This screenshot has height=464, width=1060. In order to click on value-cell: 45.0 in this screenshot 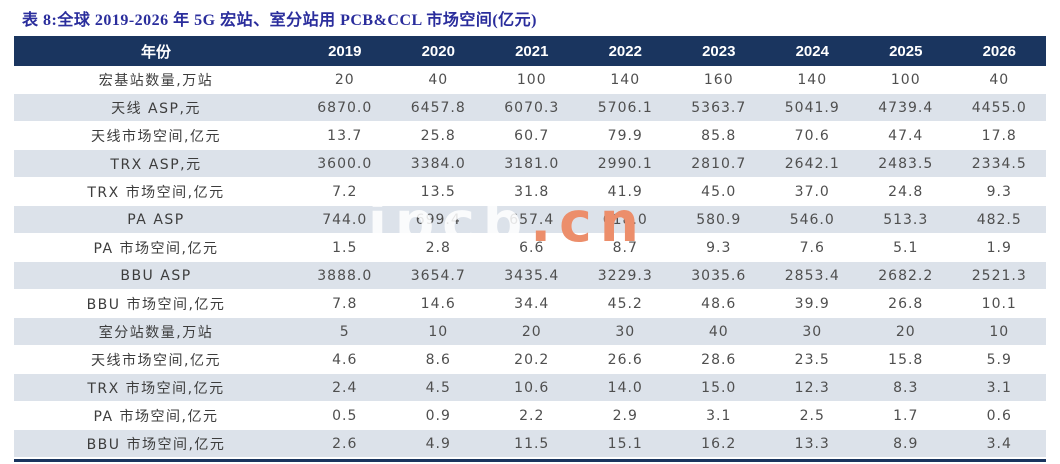, I will do `click(719, 191)`.